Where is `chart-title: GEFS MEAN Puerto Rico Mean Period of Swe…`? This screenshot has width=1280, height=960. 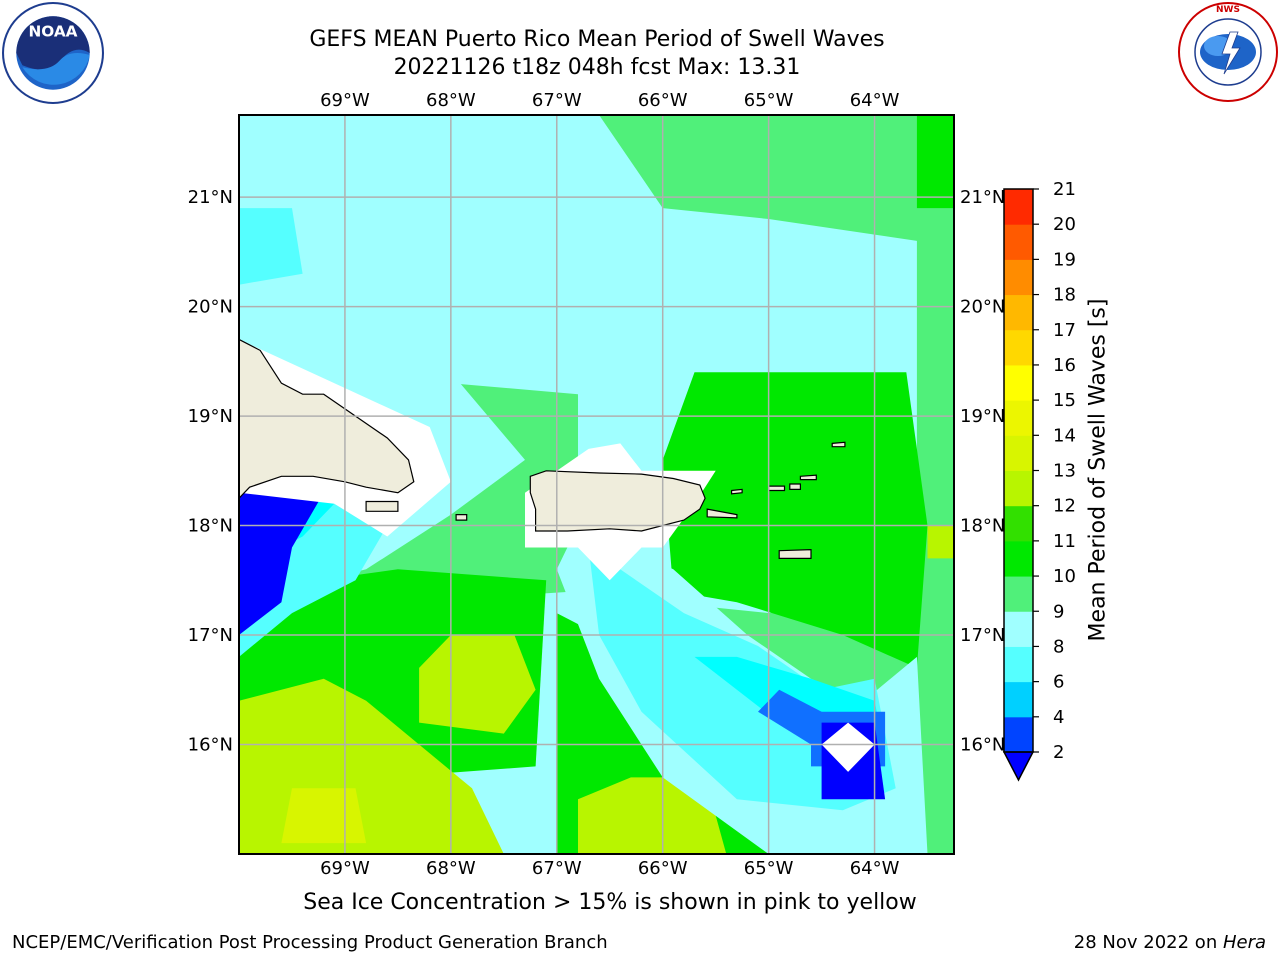
chart-title: GEFS MEAN Puerto Rico Mean Period of Swe… is located at coordinates (597, 39).